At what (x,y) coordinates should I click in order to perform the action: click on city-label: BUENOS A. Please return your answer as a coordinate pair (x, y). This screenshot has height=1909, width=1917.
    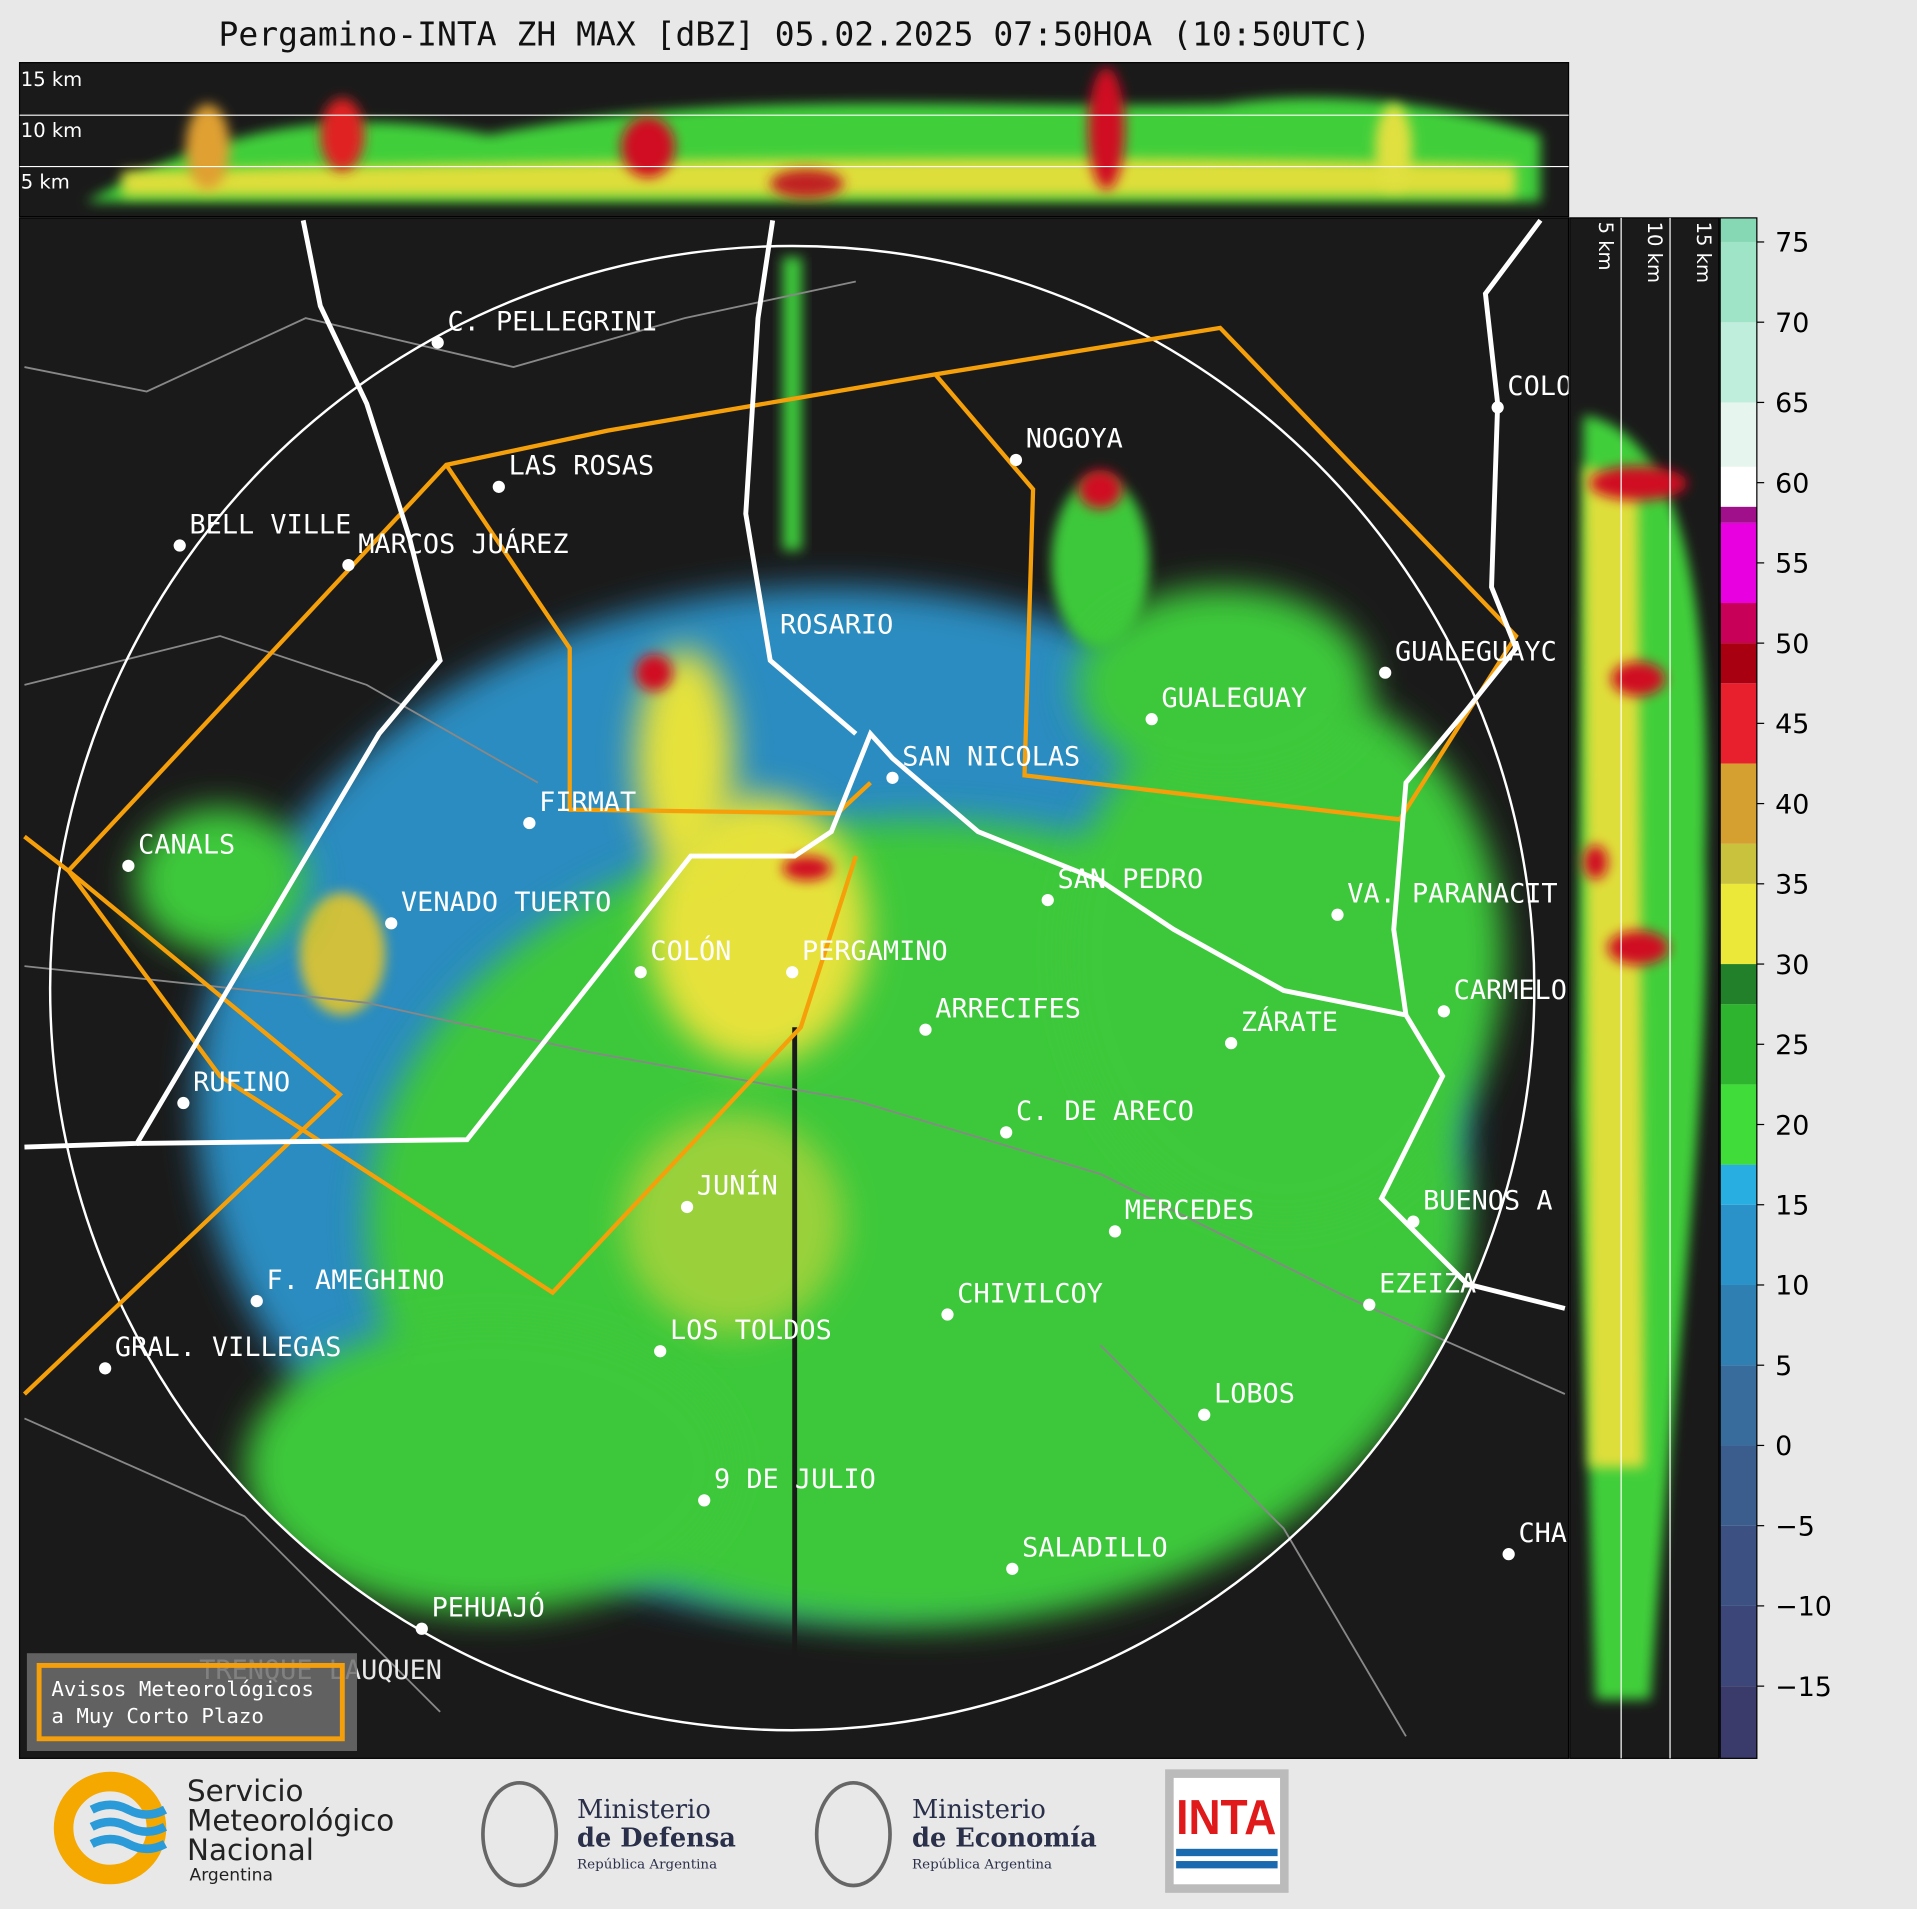
    Looking at the image, I should click on (1487, 1200).